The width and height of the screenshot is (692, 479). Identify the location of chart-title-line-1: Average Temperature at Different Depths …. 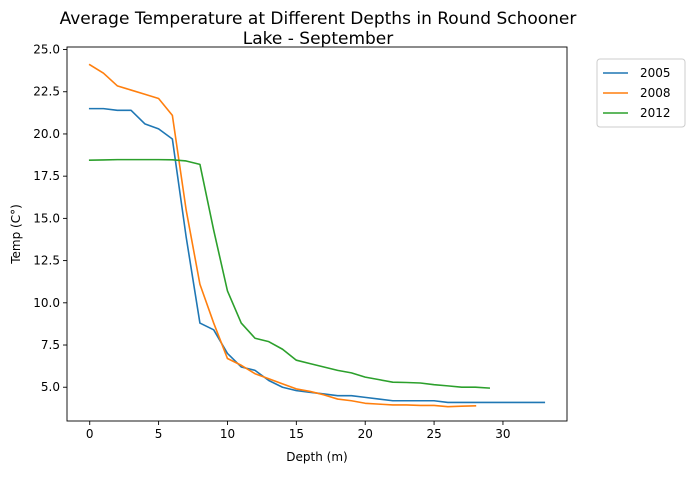
(318, 19).